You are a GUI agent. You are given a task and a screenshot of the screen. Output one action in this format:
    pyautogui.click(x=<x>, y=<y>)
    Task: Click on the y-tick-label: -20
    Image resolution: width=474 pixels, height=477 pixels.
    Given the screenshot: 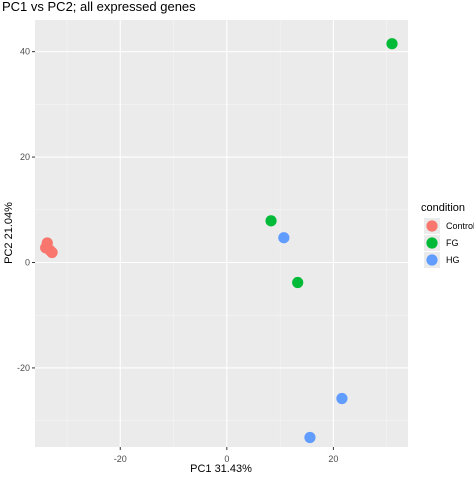 What is the action you would take?
    pyautogui.click(x=23, y=368)
    